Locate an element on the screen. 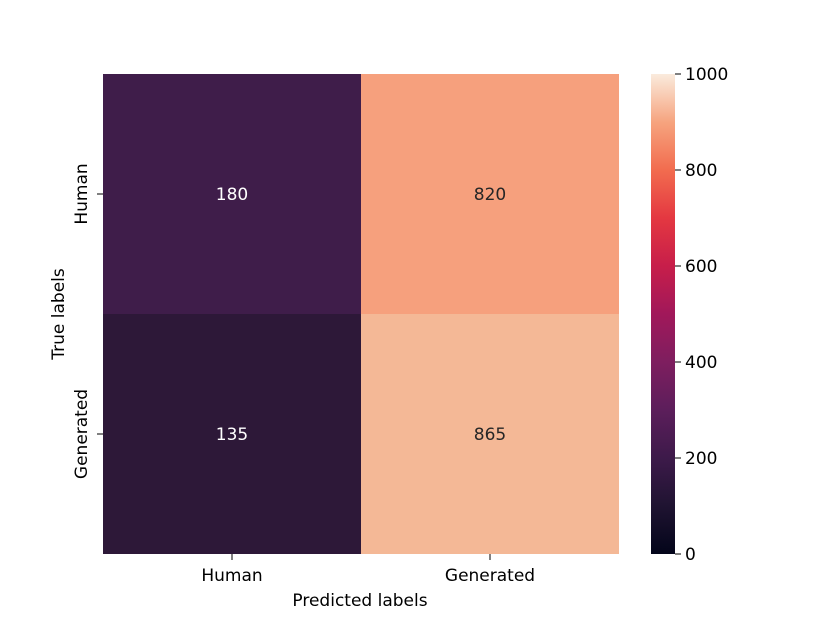 The width and height of the screenshot is (830, 623). y-tick-label: Generated is located at coordinates (82, 434).